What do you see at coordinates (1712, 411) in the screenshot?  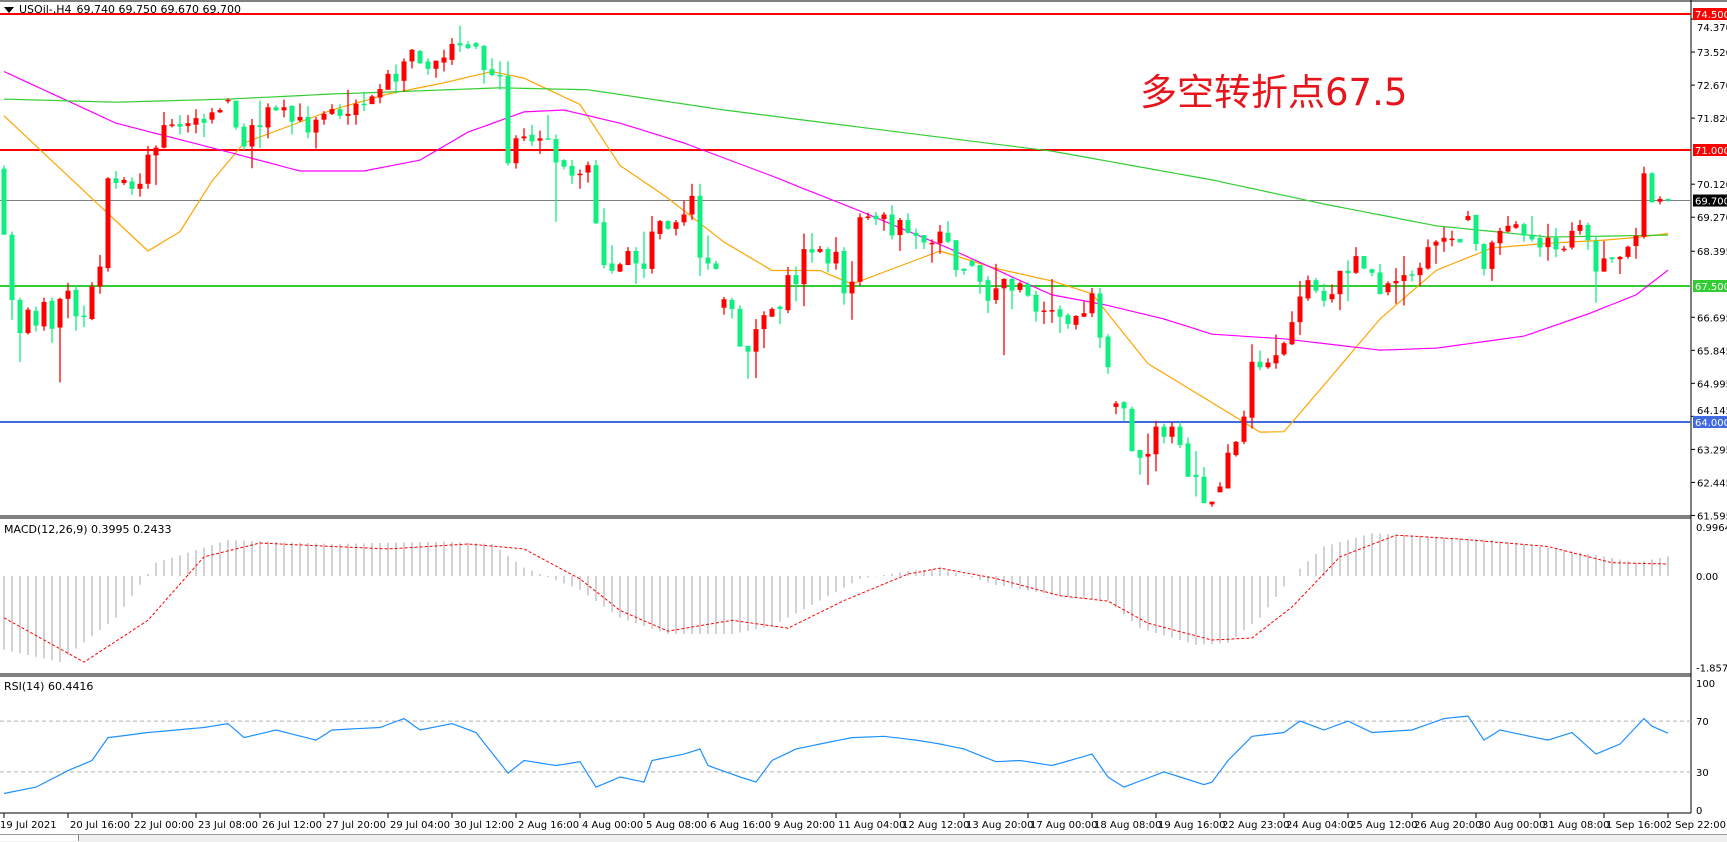 I see `price-tick-label: 64.145` at bounding box center [1712, 411].